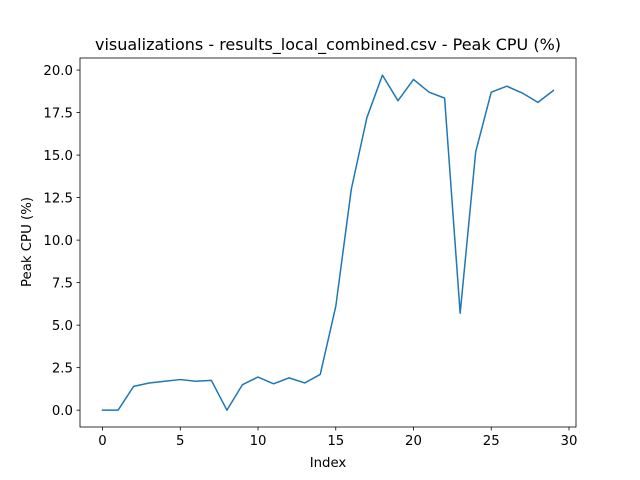 The image size is (640, 480). What do you see at coordinates (258, 441) in the screenshot?
I see `x-tick-label: 10` at bounding box center [258, 441].